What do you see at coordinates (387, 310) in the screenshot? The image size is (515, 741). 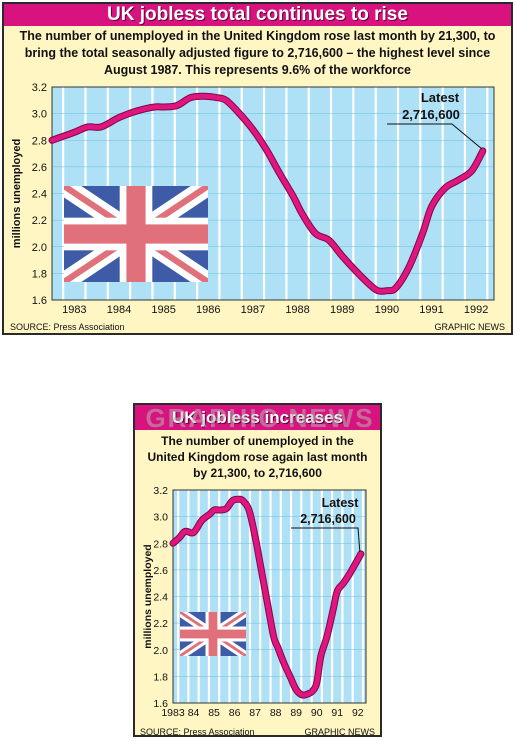 I see `x-tick-label: 1990` at bounding box center [387, 310].